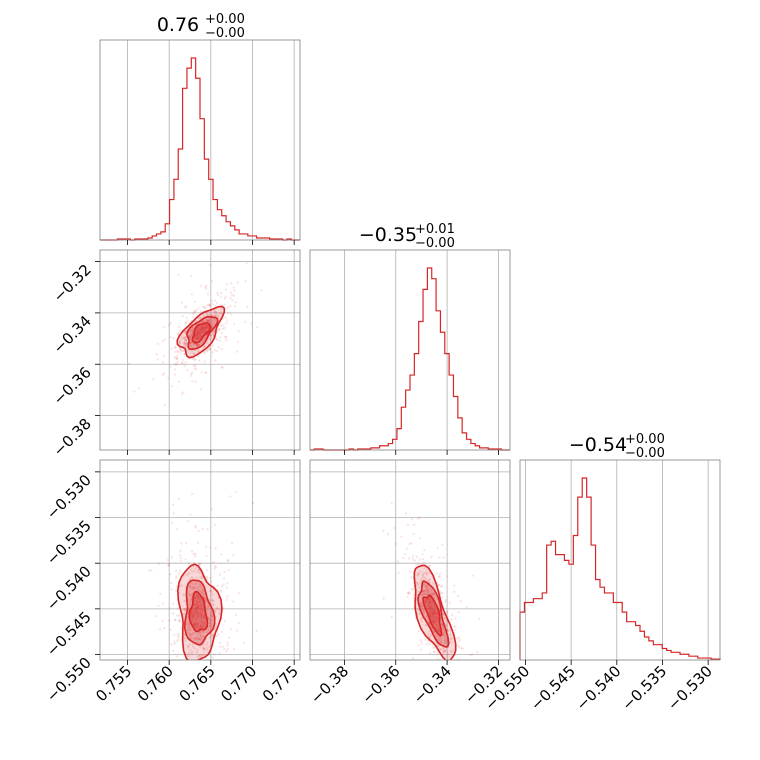  What do you see at coordinates (553, 688) in the screenshot?
I see `x-tick-label: −0.545` at bounding box center [553, 688].